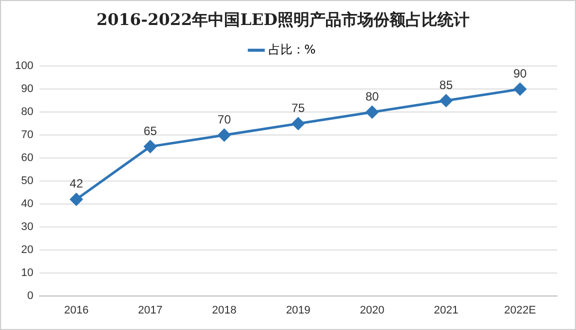 Image resolution: width=576 pixels, height=330 pixels. Describe the element at coordinates (225, 119) in the screenshot. I see `data-label: 70` at that location.